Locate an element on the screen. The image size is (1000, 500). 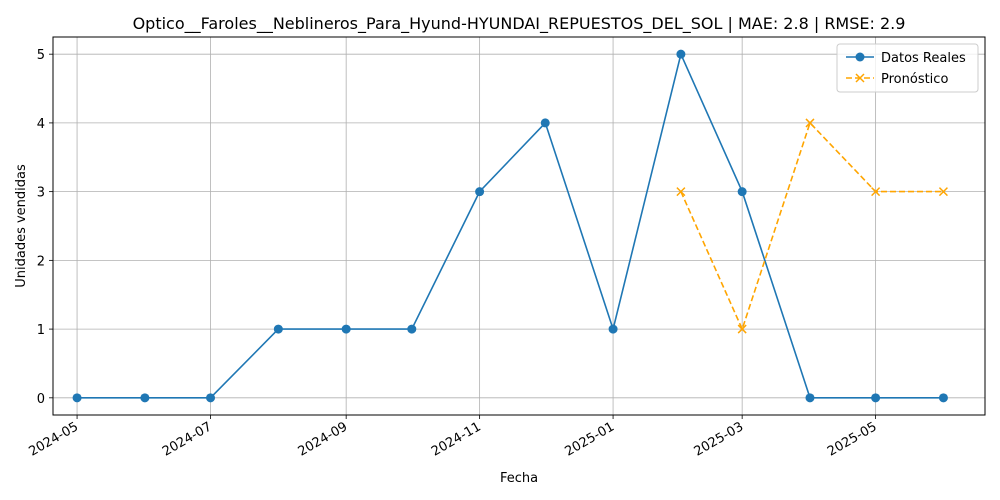
x-axis-label: Fecha is located at coordinates (519, 478).